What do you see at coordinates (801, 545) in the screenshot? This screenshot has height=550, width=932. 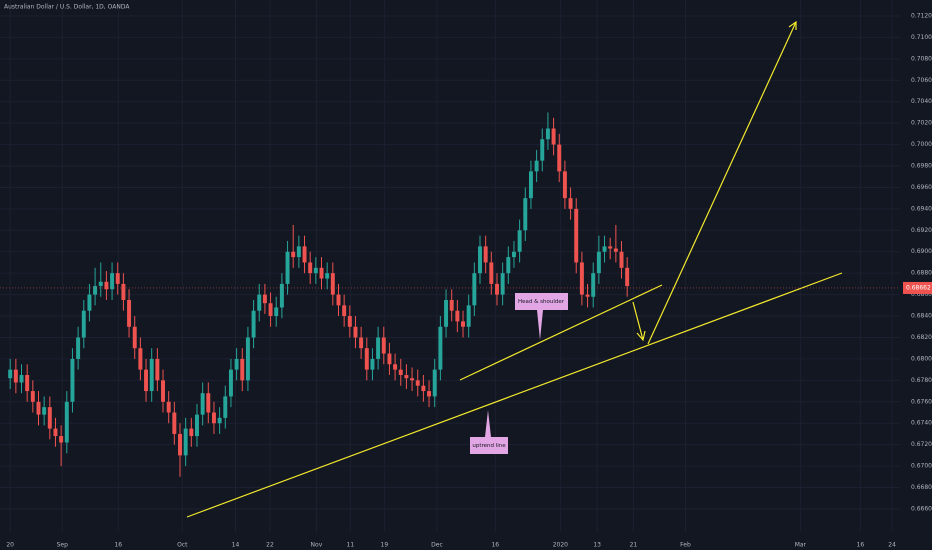 I see `x-tick-label: Mar` at bounding box center [801, 545].